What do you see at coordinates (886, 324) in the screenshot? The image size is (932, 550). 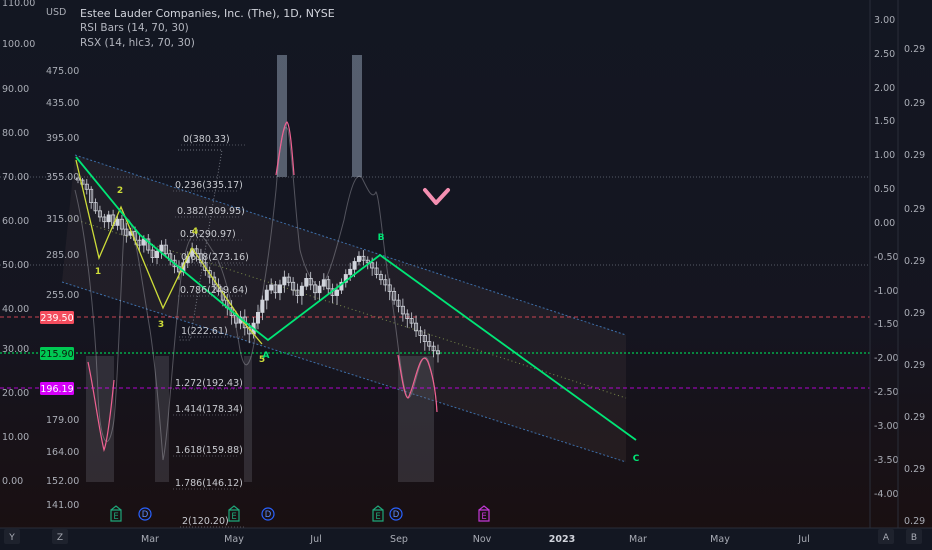 I see `rsx-axis-tick: -1.50` at bounding box center [886, 324].